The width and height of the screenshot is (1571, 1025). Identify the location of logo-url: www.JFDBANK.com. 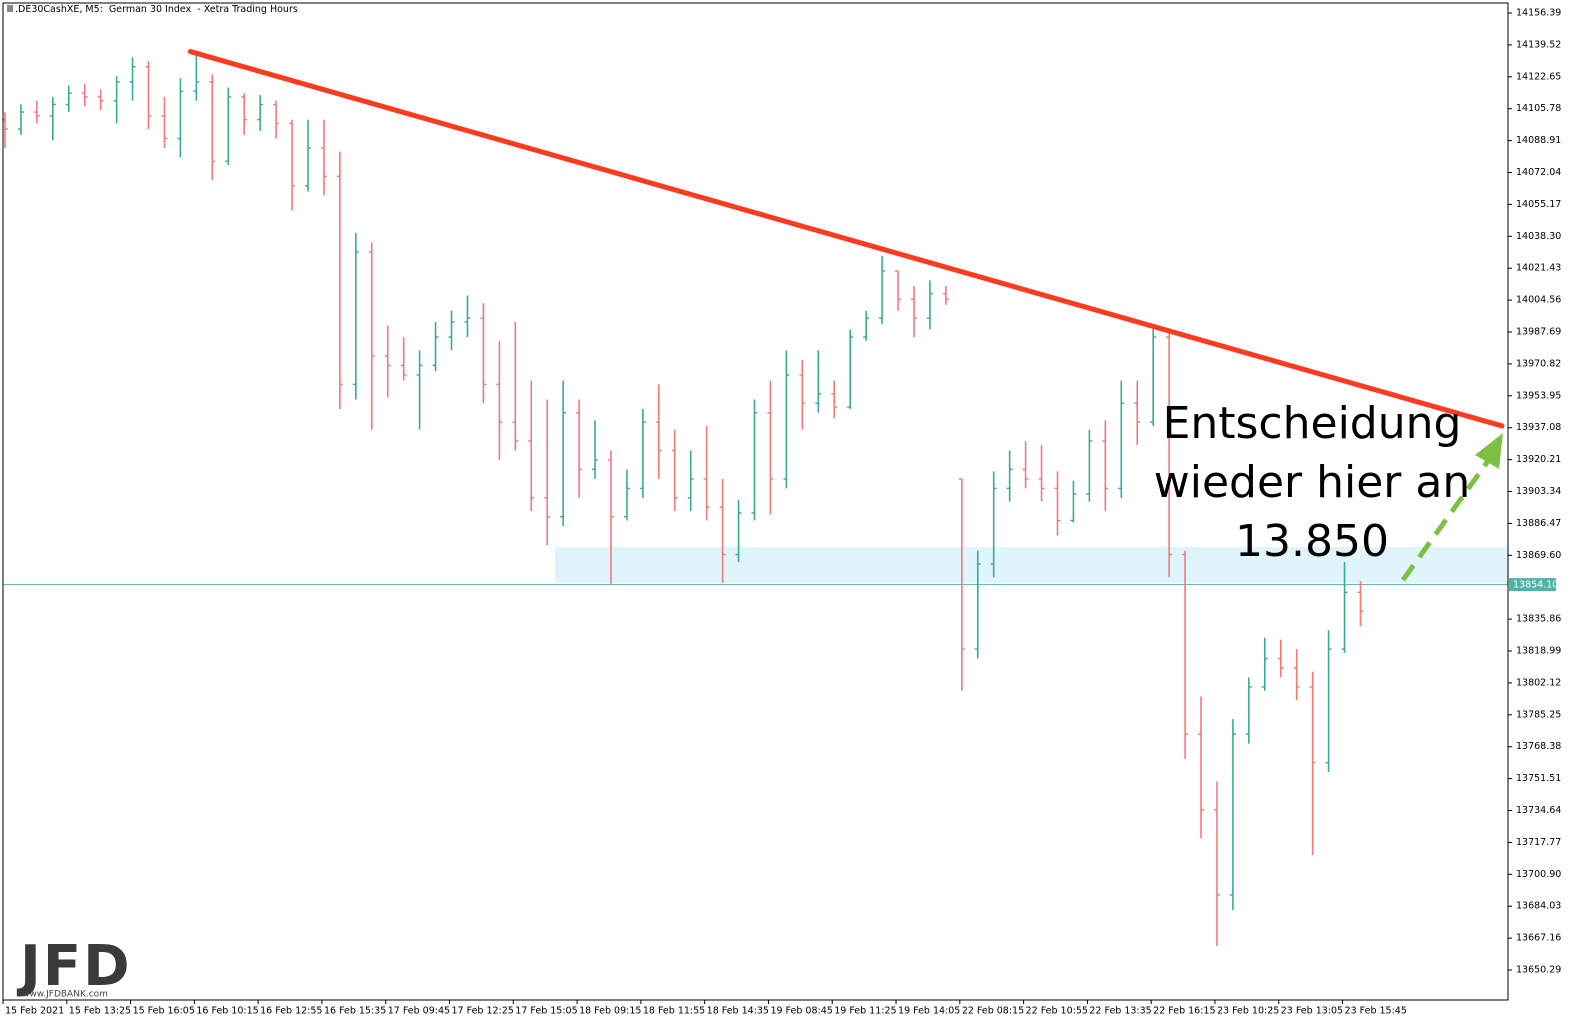
(65, 995).